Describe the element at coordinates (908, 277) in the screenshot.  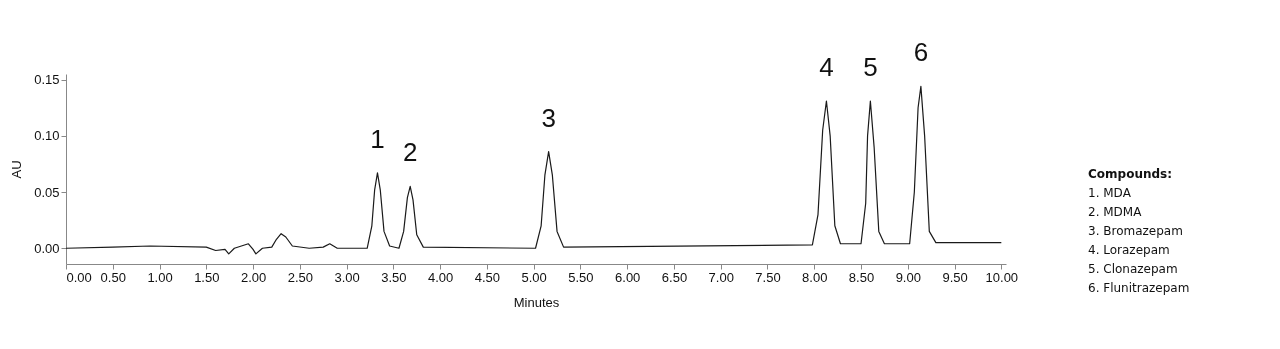
I see `x-tick-label: 9.00` at that location.